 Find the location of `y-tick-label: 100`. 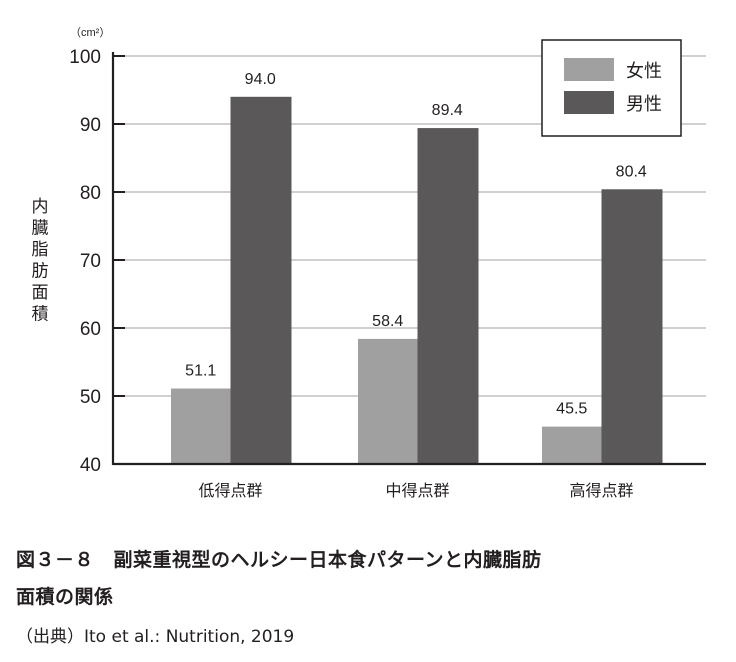

y-tick-label: 100 is located at coordinates (85, 57).